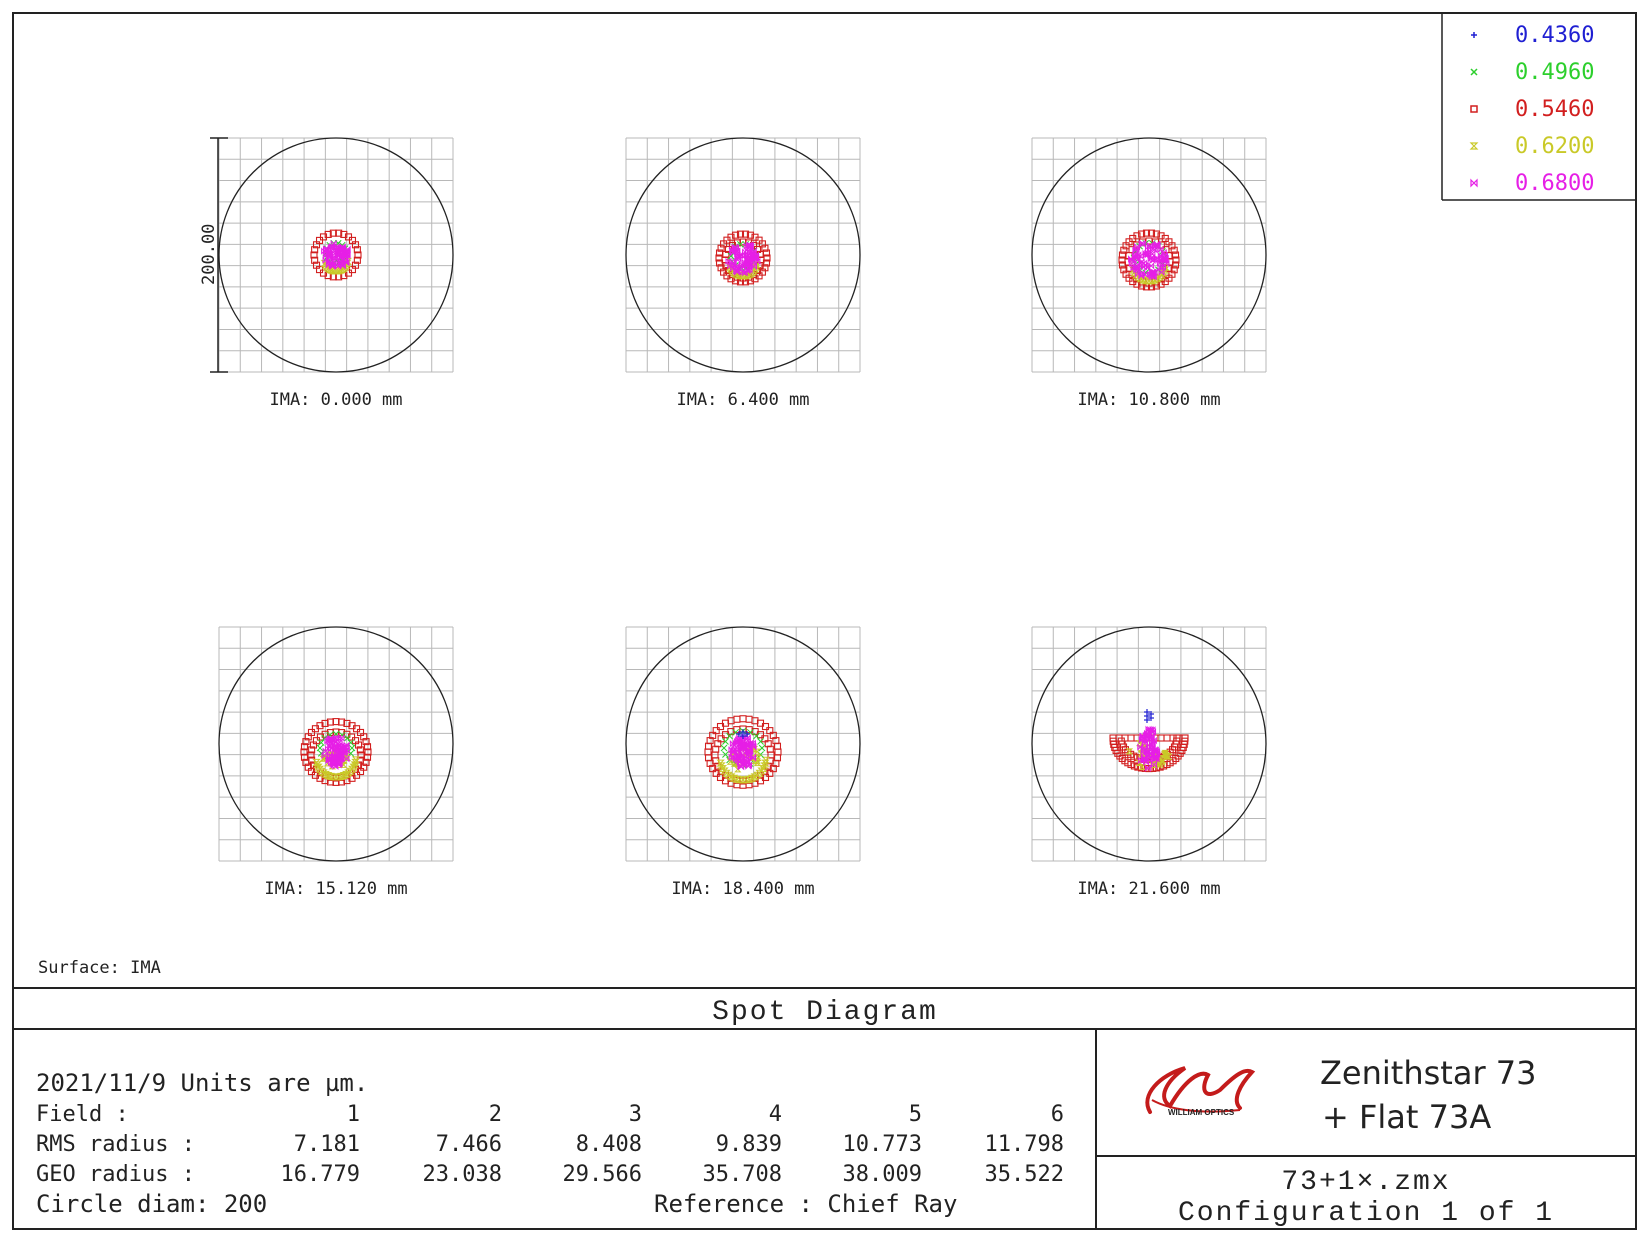  What do you see at coordinates (602, 1174) in the screenshot?
I see `geo-value: 29.566` at bounding box center [602, 1174].